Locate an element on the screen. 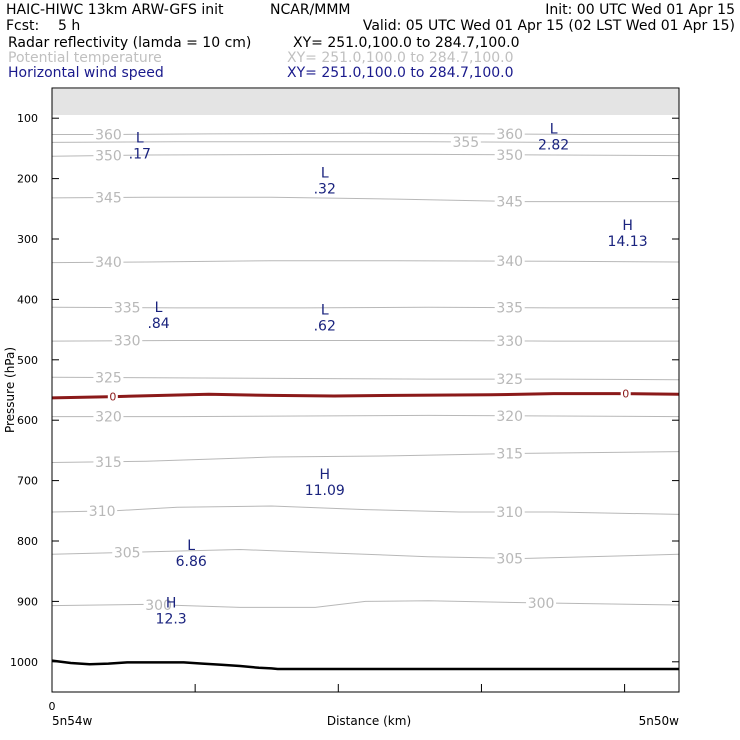  y-tick-label: 200 is located at coordinates (27, 179).